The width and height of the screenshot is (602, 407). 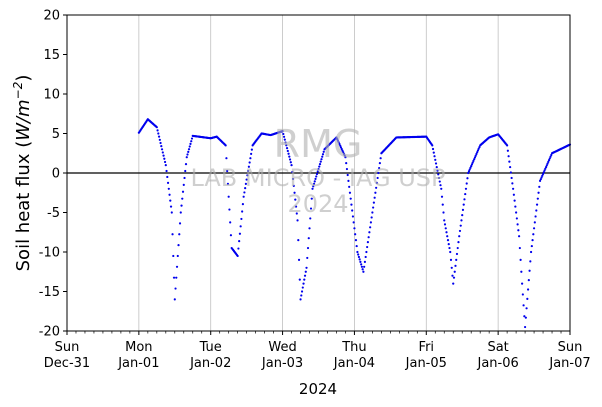 I want to click on x-tick-date-label: Jan-01, so click(x=138, y=363).